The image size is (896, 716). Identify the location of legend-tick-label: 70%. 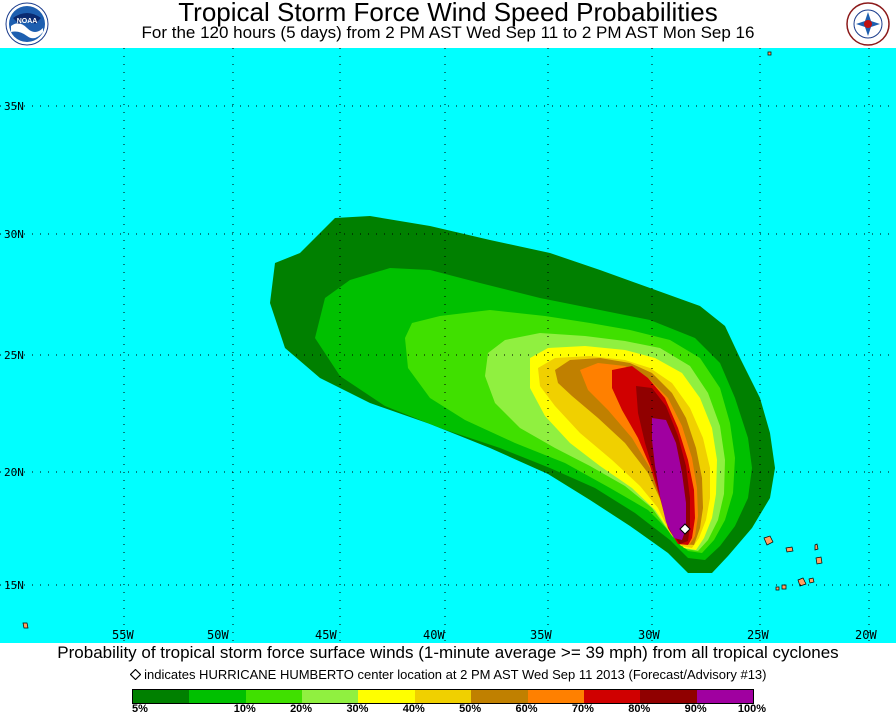
(582, 709).